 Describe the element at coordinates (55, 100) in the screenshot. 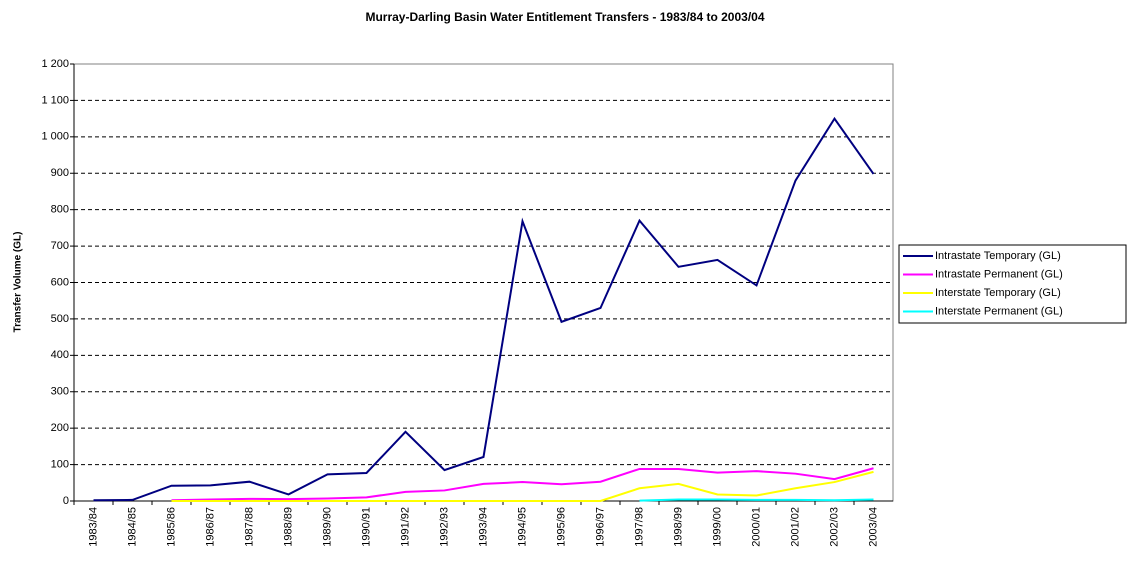

I see `y-tick-label: 1 100` at that location.